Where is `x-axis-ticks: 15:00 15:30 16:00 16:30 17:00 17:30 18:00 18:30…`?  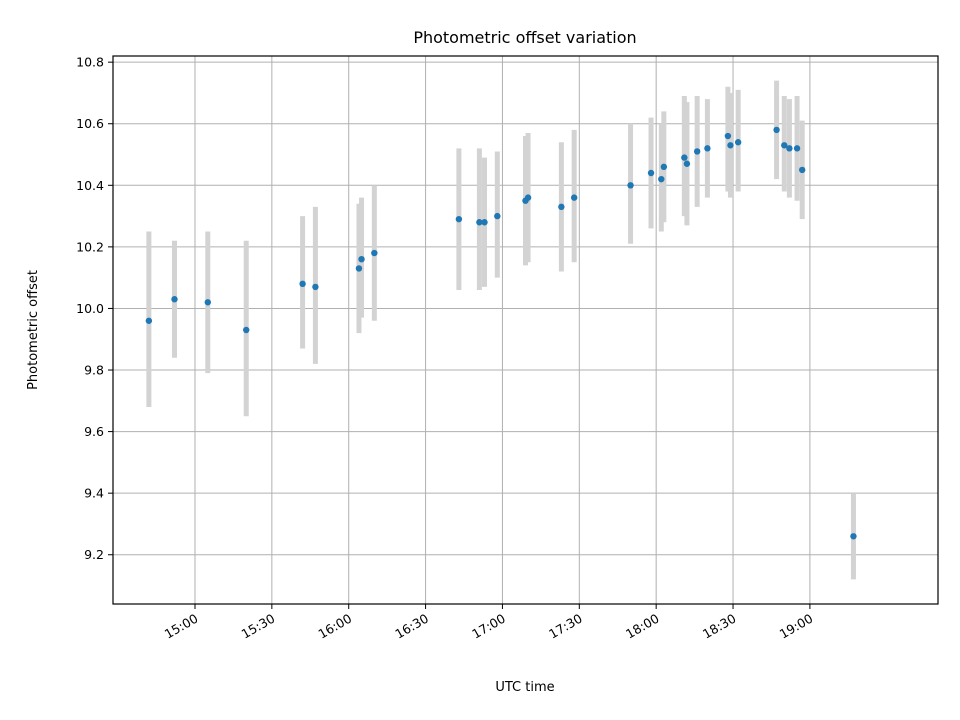
x-axis-ticks: 15:00 15:30 16:00 16:30 17:00 17:30 18:00 18:30… is located at coordinates (489, 623).